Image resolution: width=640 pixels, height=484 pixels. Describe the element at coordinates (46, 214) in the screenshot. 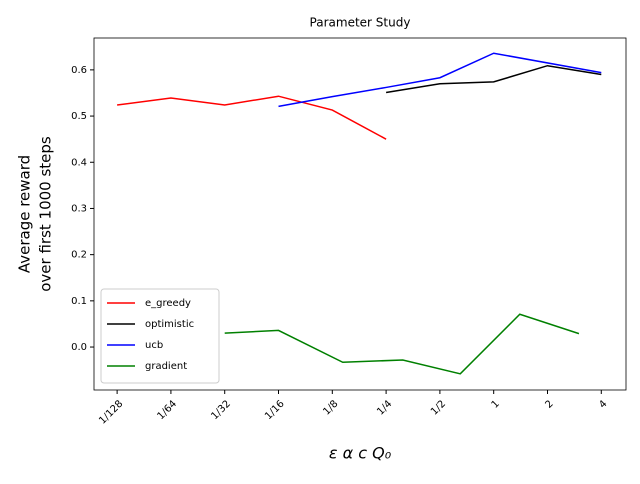

I see `y-axis-label: over first 1000 steps` at that location.